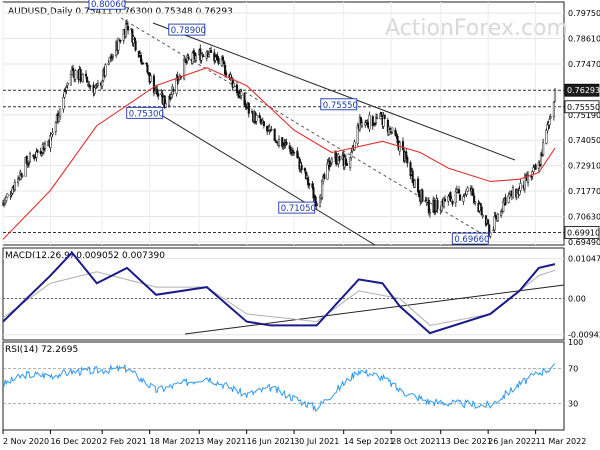  What do you see at coordinates (584, 242) in the screenshot?
I see `price-tick-label: 0.69490` at bounding box center [584, 242].